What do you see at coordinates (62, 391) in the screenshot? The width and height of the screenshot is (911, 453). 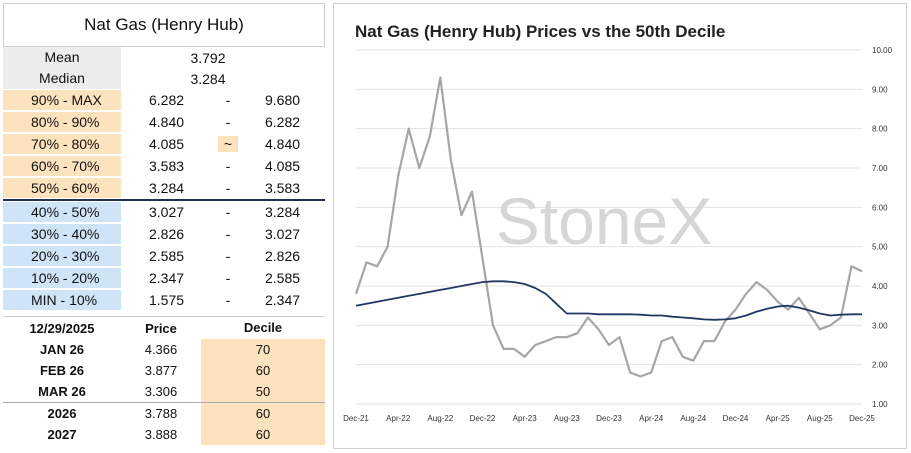 I see `futures-contract: MAR 26` at bounding box center [62, 391].